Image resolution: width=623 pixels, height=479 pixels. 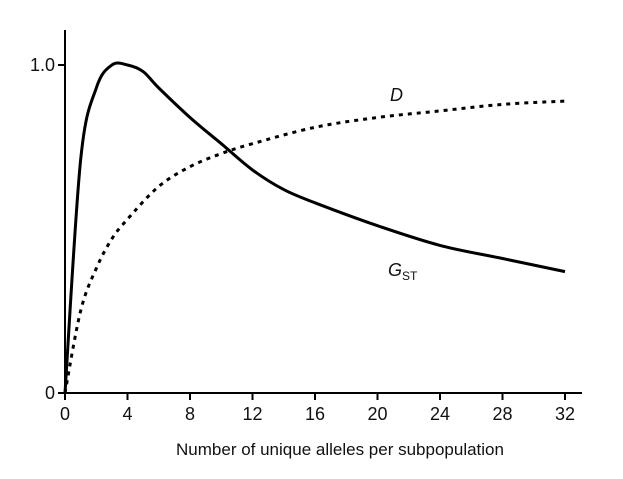 I want to click on y-tick-label: 1.0, so click(x=42, y=65).